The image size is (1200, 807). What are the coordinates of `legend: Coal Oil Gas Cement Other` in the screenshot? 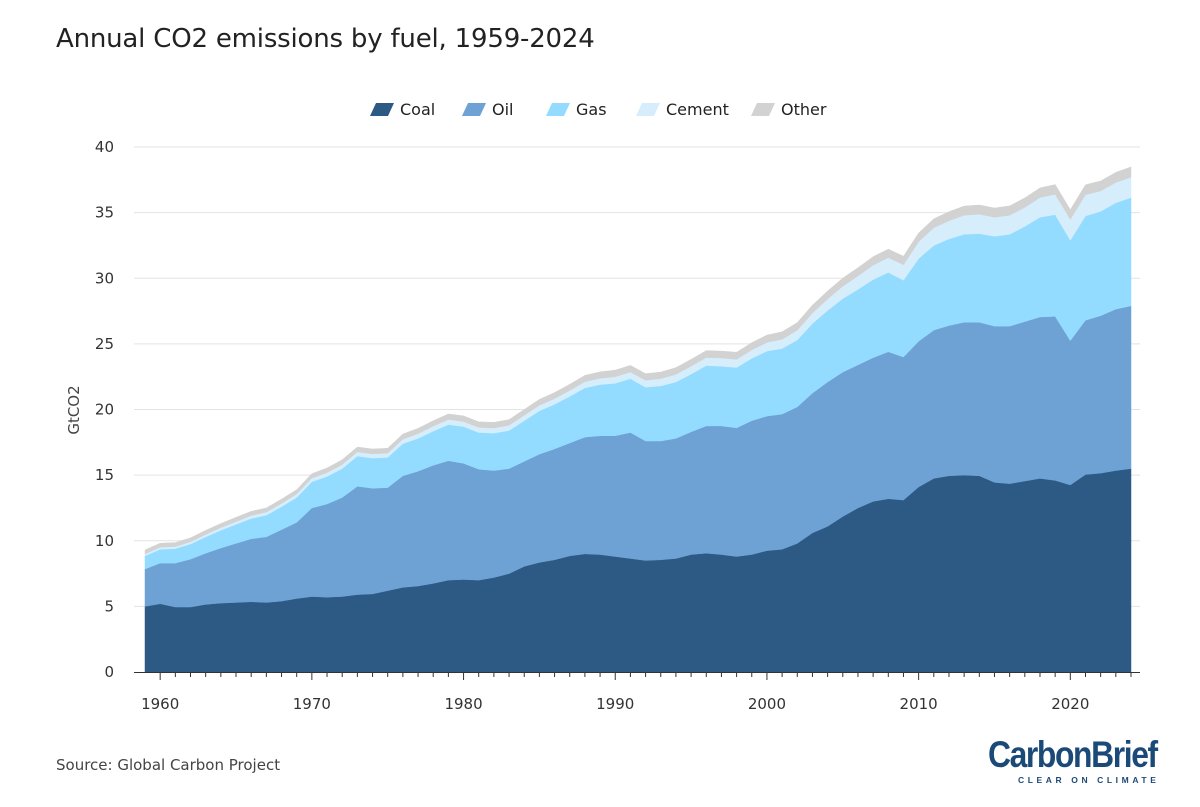 It's located at (598, 109).